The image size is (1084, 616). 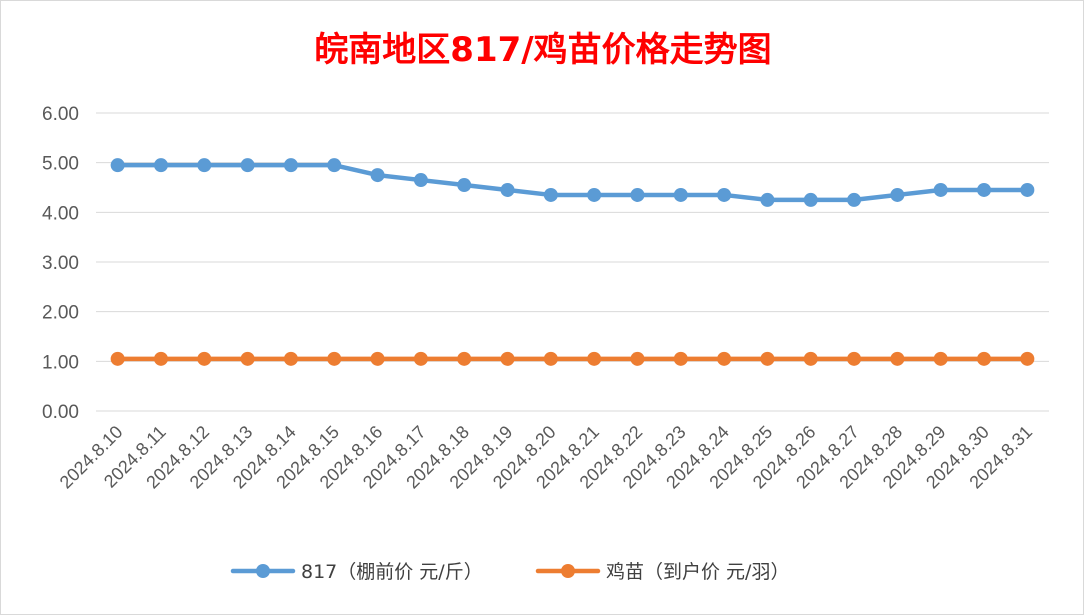 What do you see at coordinates (60, 164) in the screenshot?
I see `y-tick-label: 5.00` at bounding box center [60, 164].